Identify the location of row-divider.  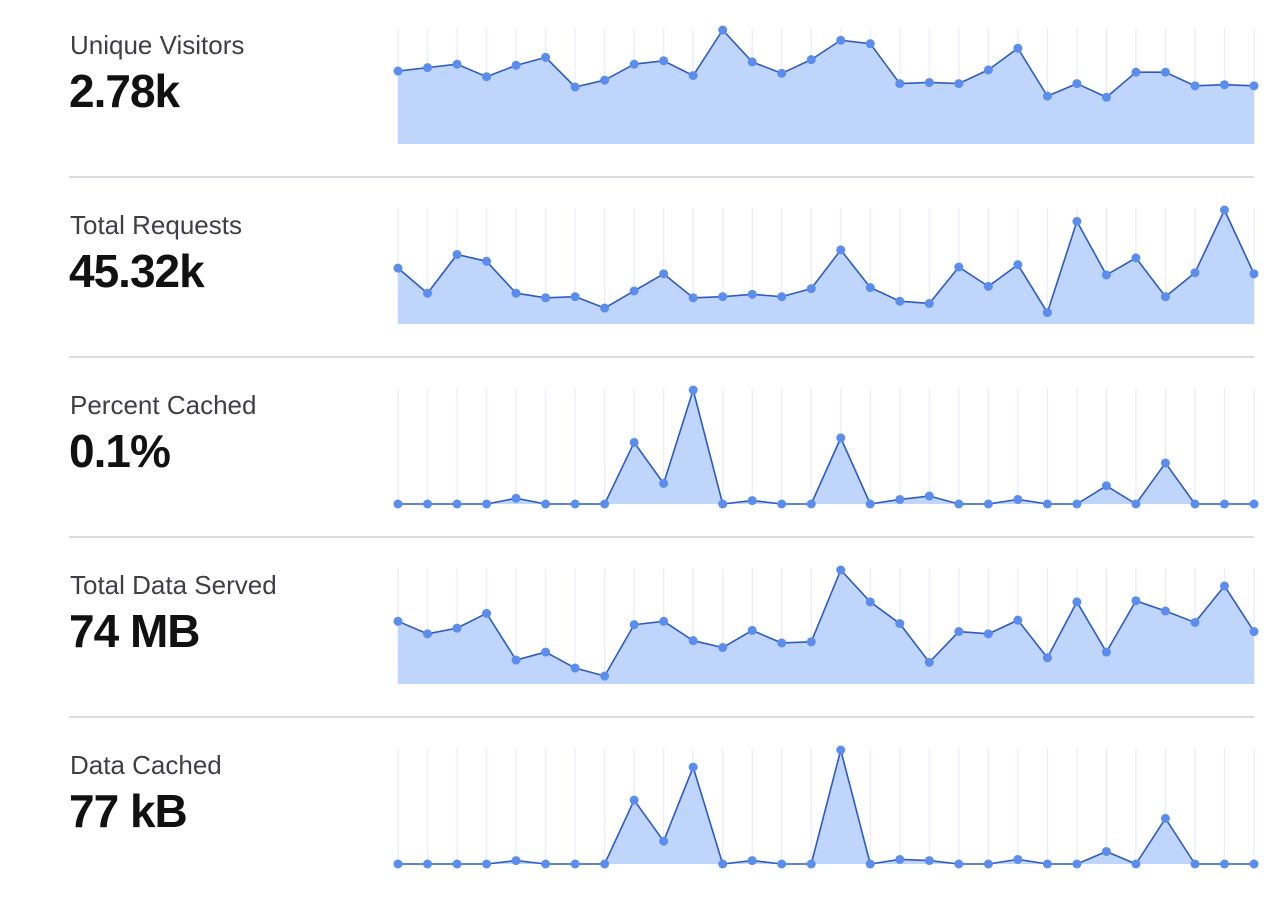
(661, 717).